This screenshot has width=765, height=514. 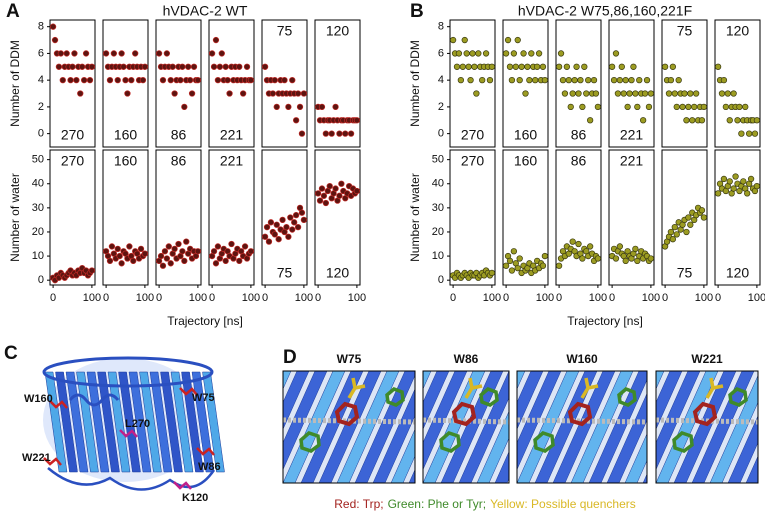 What do you see at coordinates (415, 217) in the screenshot?
I see `y-axis-label: Number of water` at bounding box center [415, 217].